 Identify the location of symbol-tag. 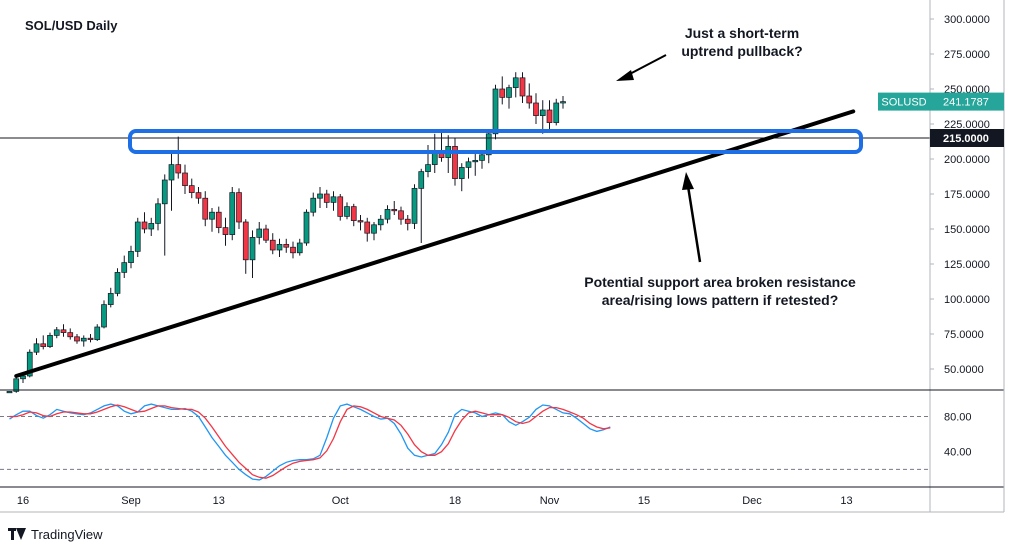
(904, 101).